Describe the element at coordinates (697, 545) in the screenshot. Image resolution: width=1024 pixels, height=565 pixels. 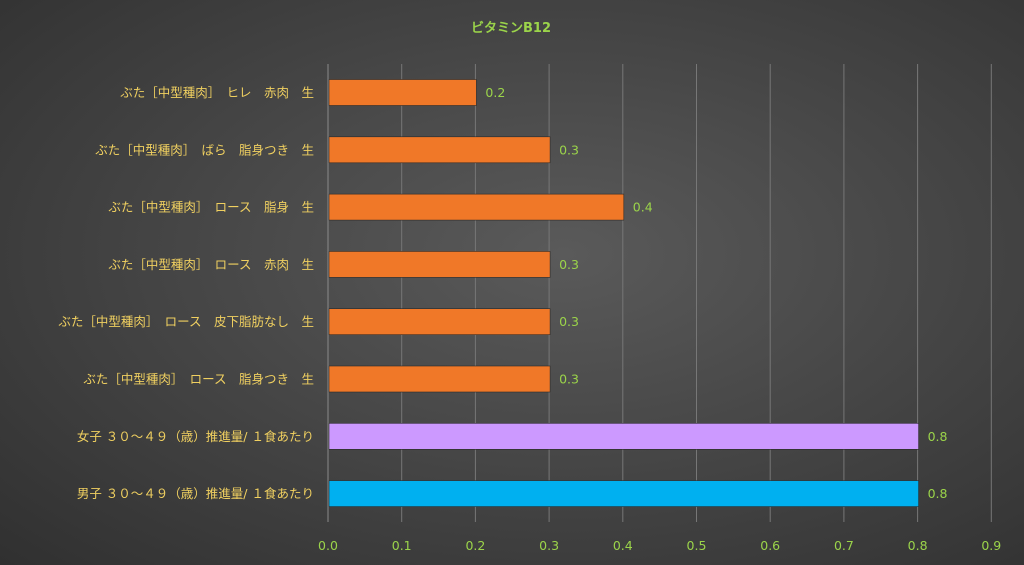
I see `x-tick-label: 0.5` at that location.